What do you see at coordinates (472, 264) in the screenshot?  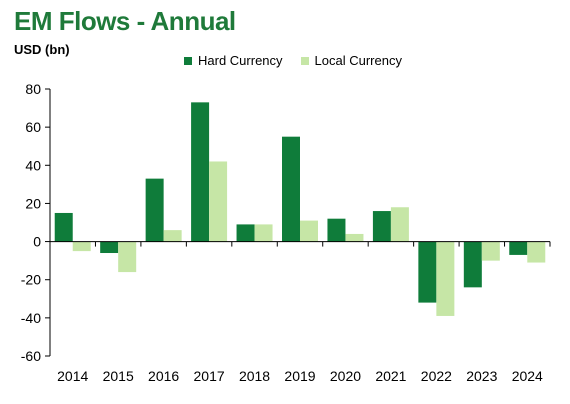 I see `bar-hard-currency-2023` at bounding box center [472, 264].